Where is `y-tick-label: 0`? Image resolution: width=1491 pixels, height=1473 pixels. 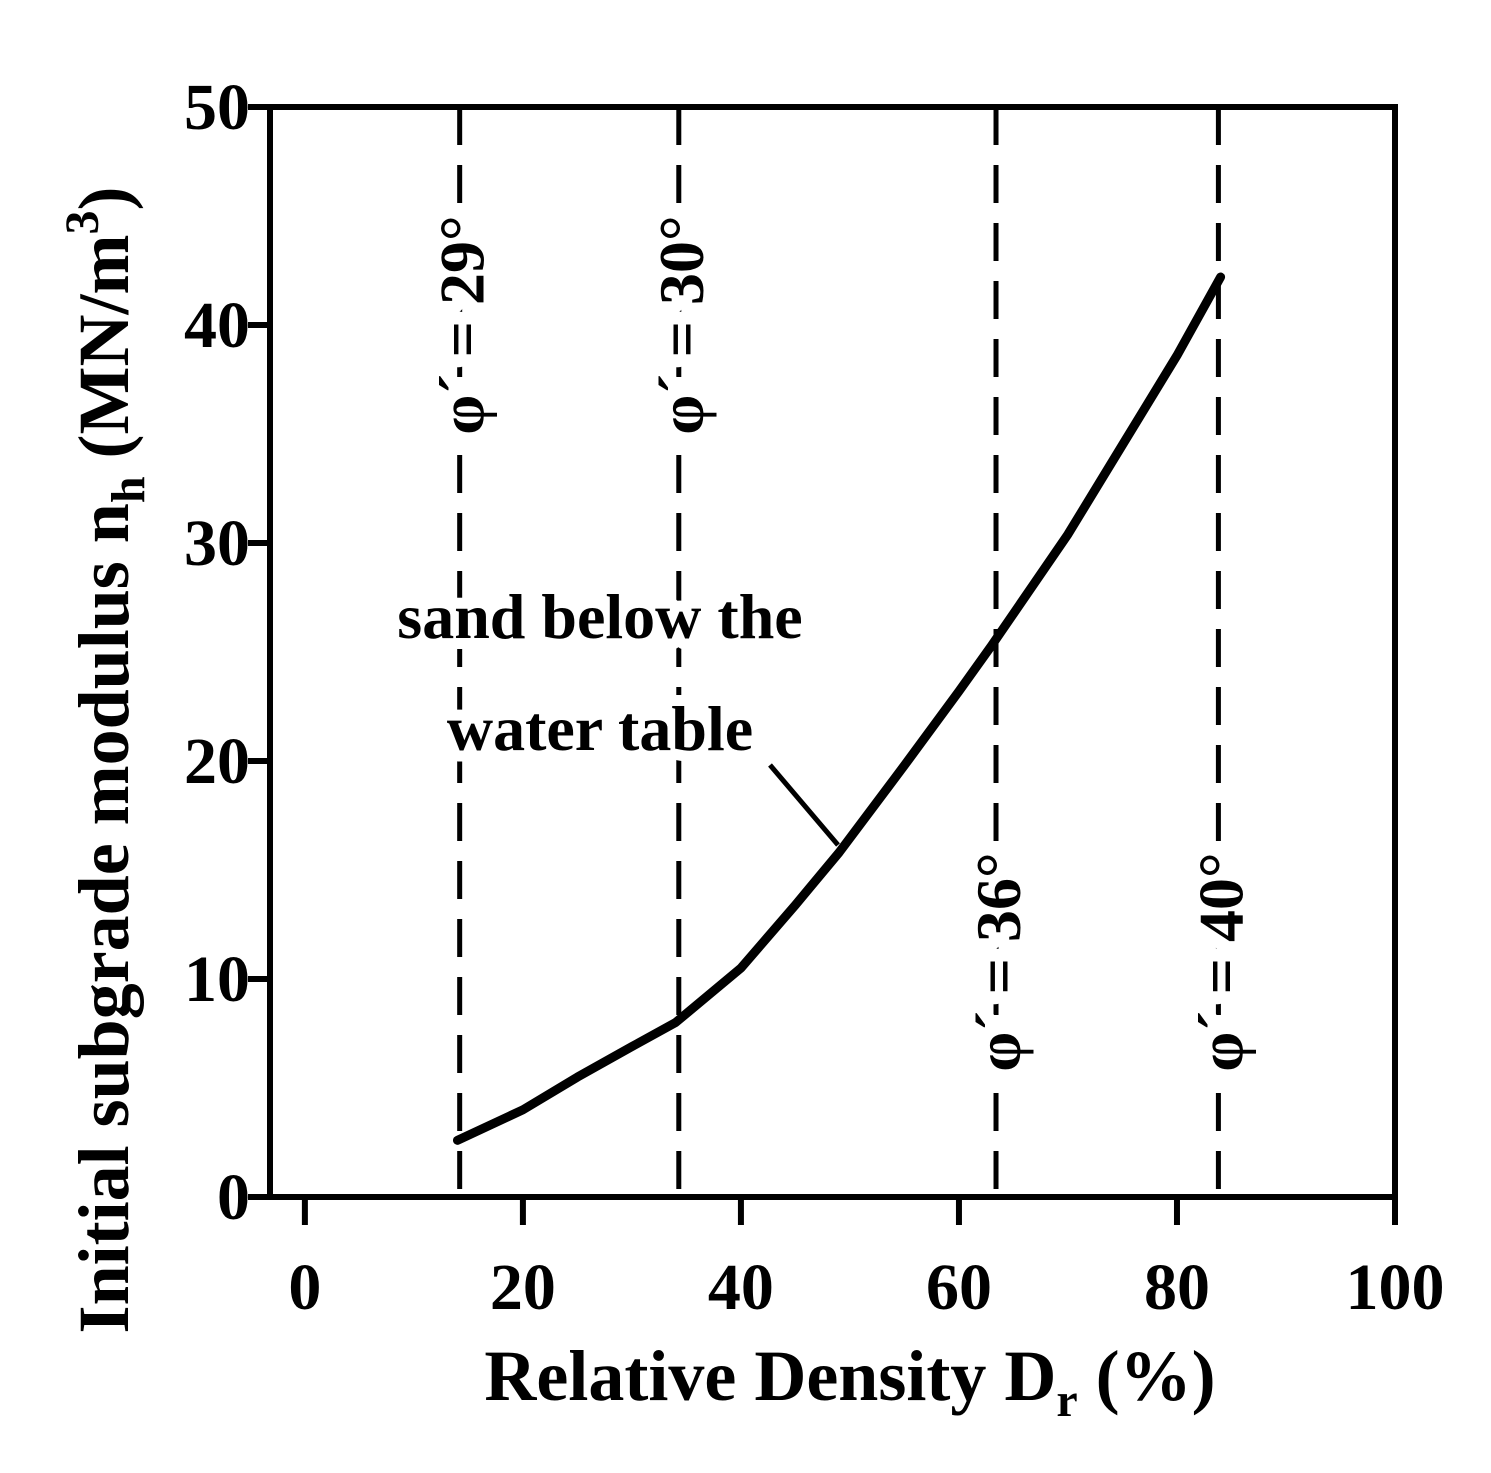 y-tick-label: 0 is located at coordinates (233, 1197).